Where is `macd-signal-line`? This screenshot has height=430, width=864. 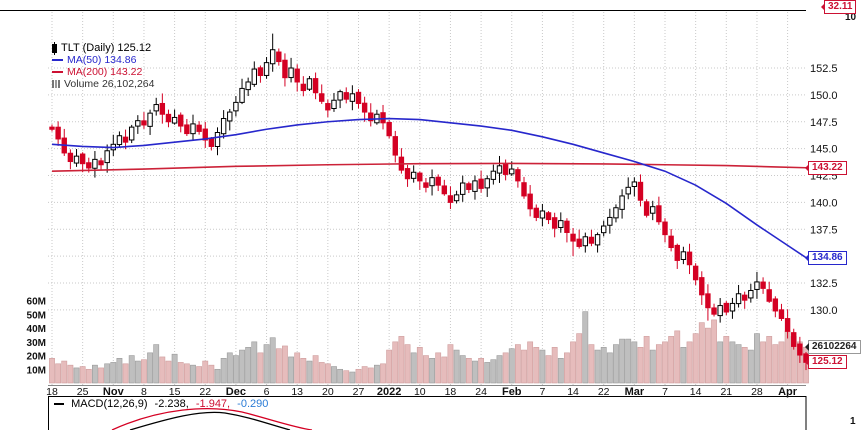 macd-signal-line is located at coordinates (212, 419).